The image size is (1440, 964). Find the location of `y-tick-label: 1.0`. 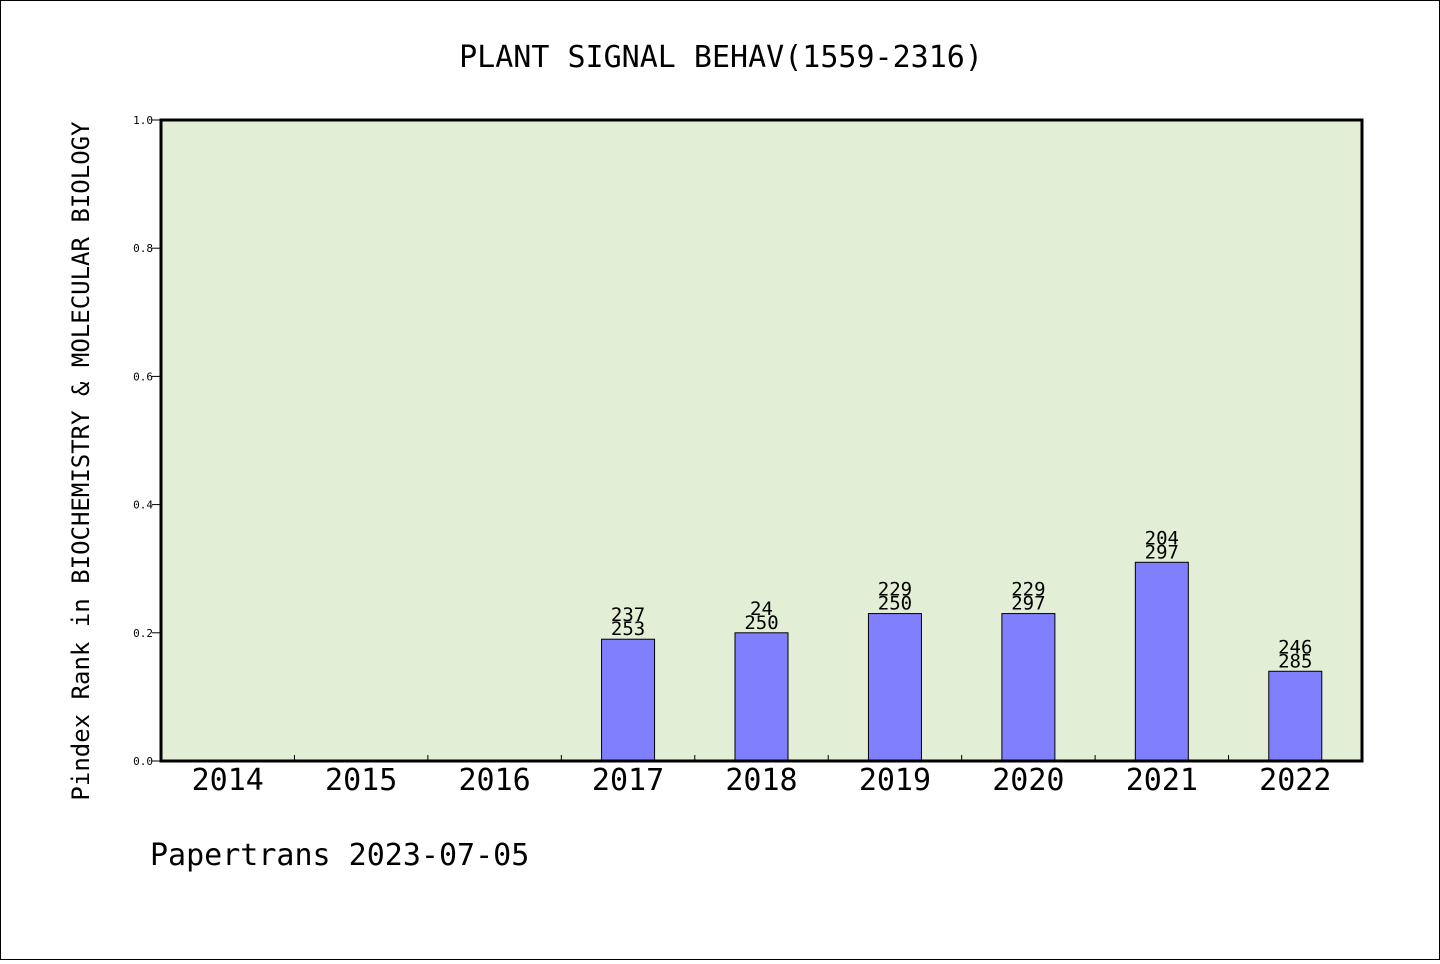

y-tick-label: 1.0 is located at coordinates (143, 120).